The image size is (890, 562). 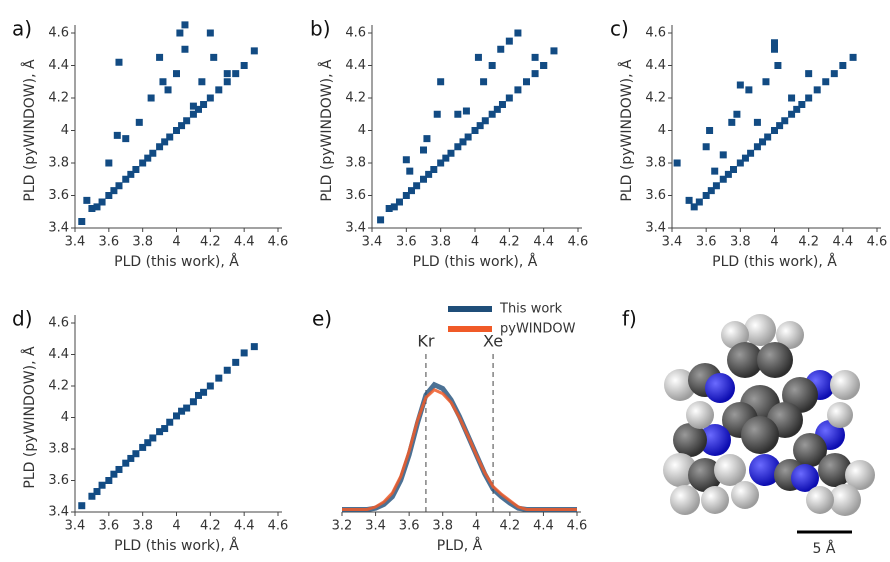 I want to click on y-tick-label: 3.4, so click(x=58, y=512).